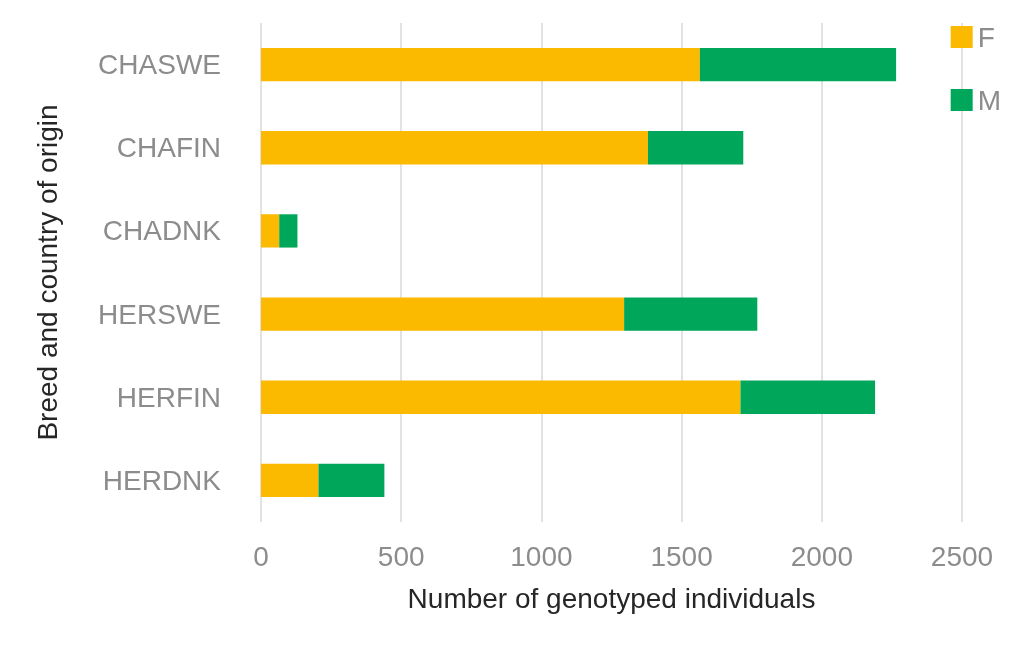 The width and height of the screenshot is (1019, 662). I want to click on y-tick-label: CHASWE, so click(159, 65).